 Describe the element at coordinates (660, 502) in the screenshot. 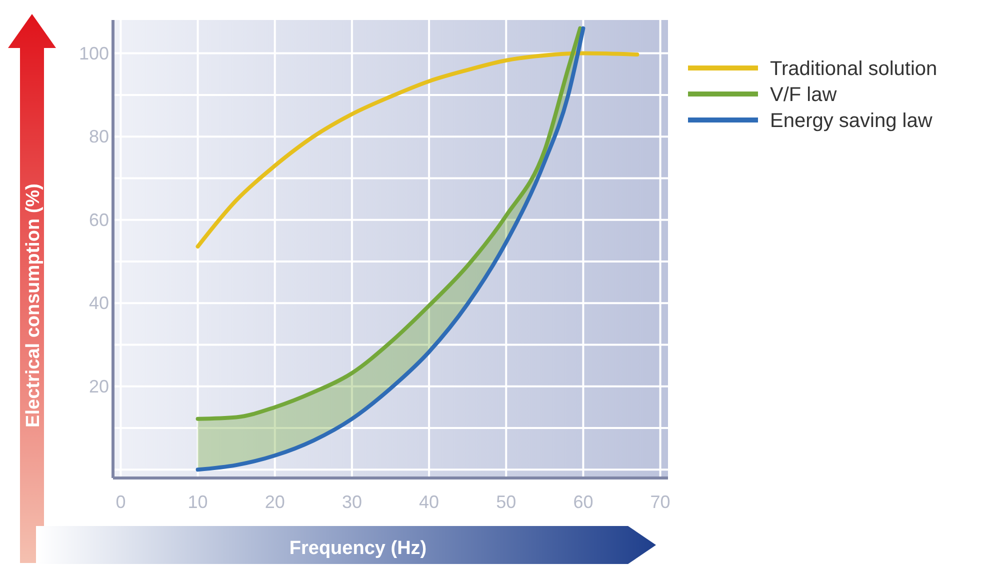

I see `x-tick-label: 70` at that location.